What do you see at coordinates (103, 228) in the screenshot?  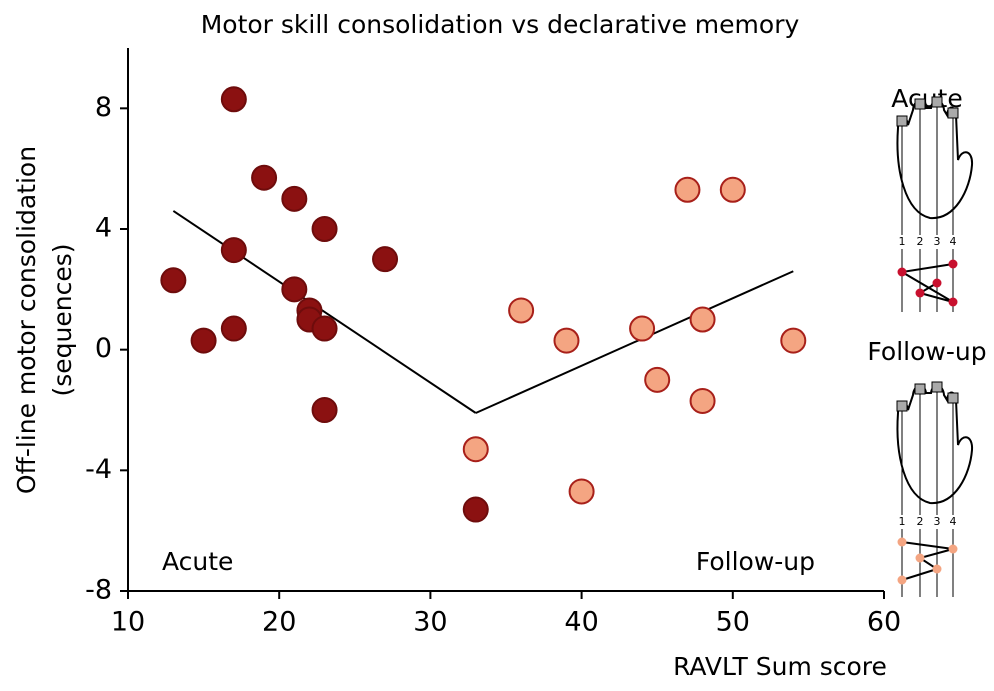 I see `y-tick-label: 4` at bounding box center [103, 228].